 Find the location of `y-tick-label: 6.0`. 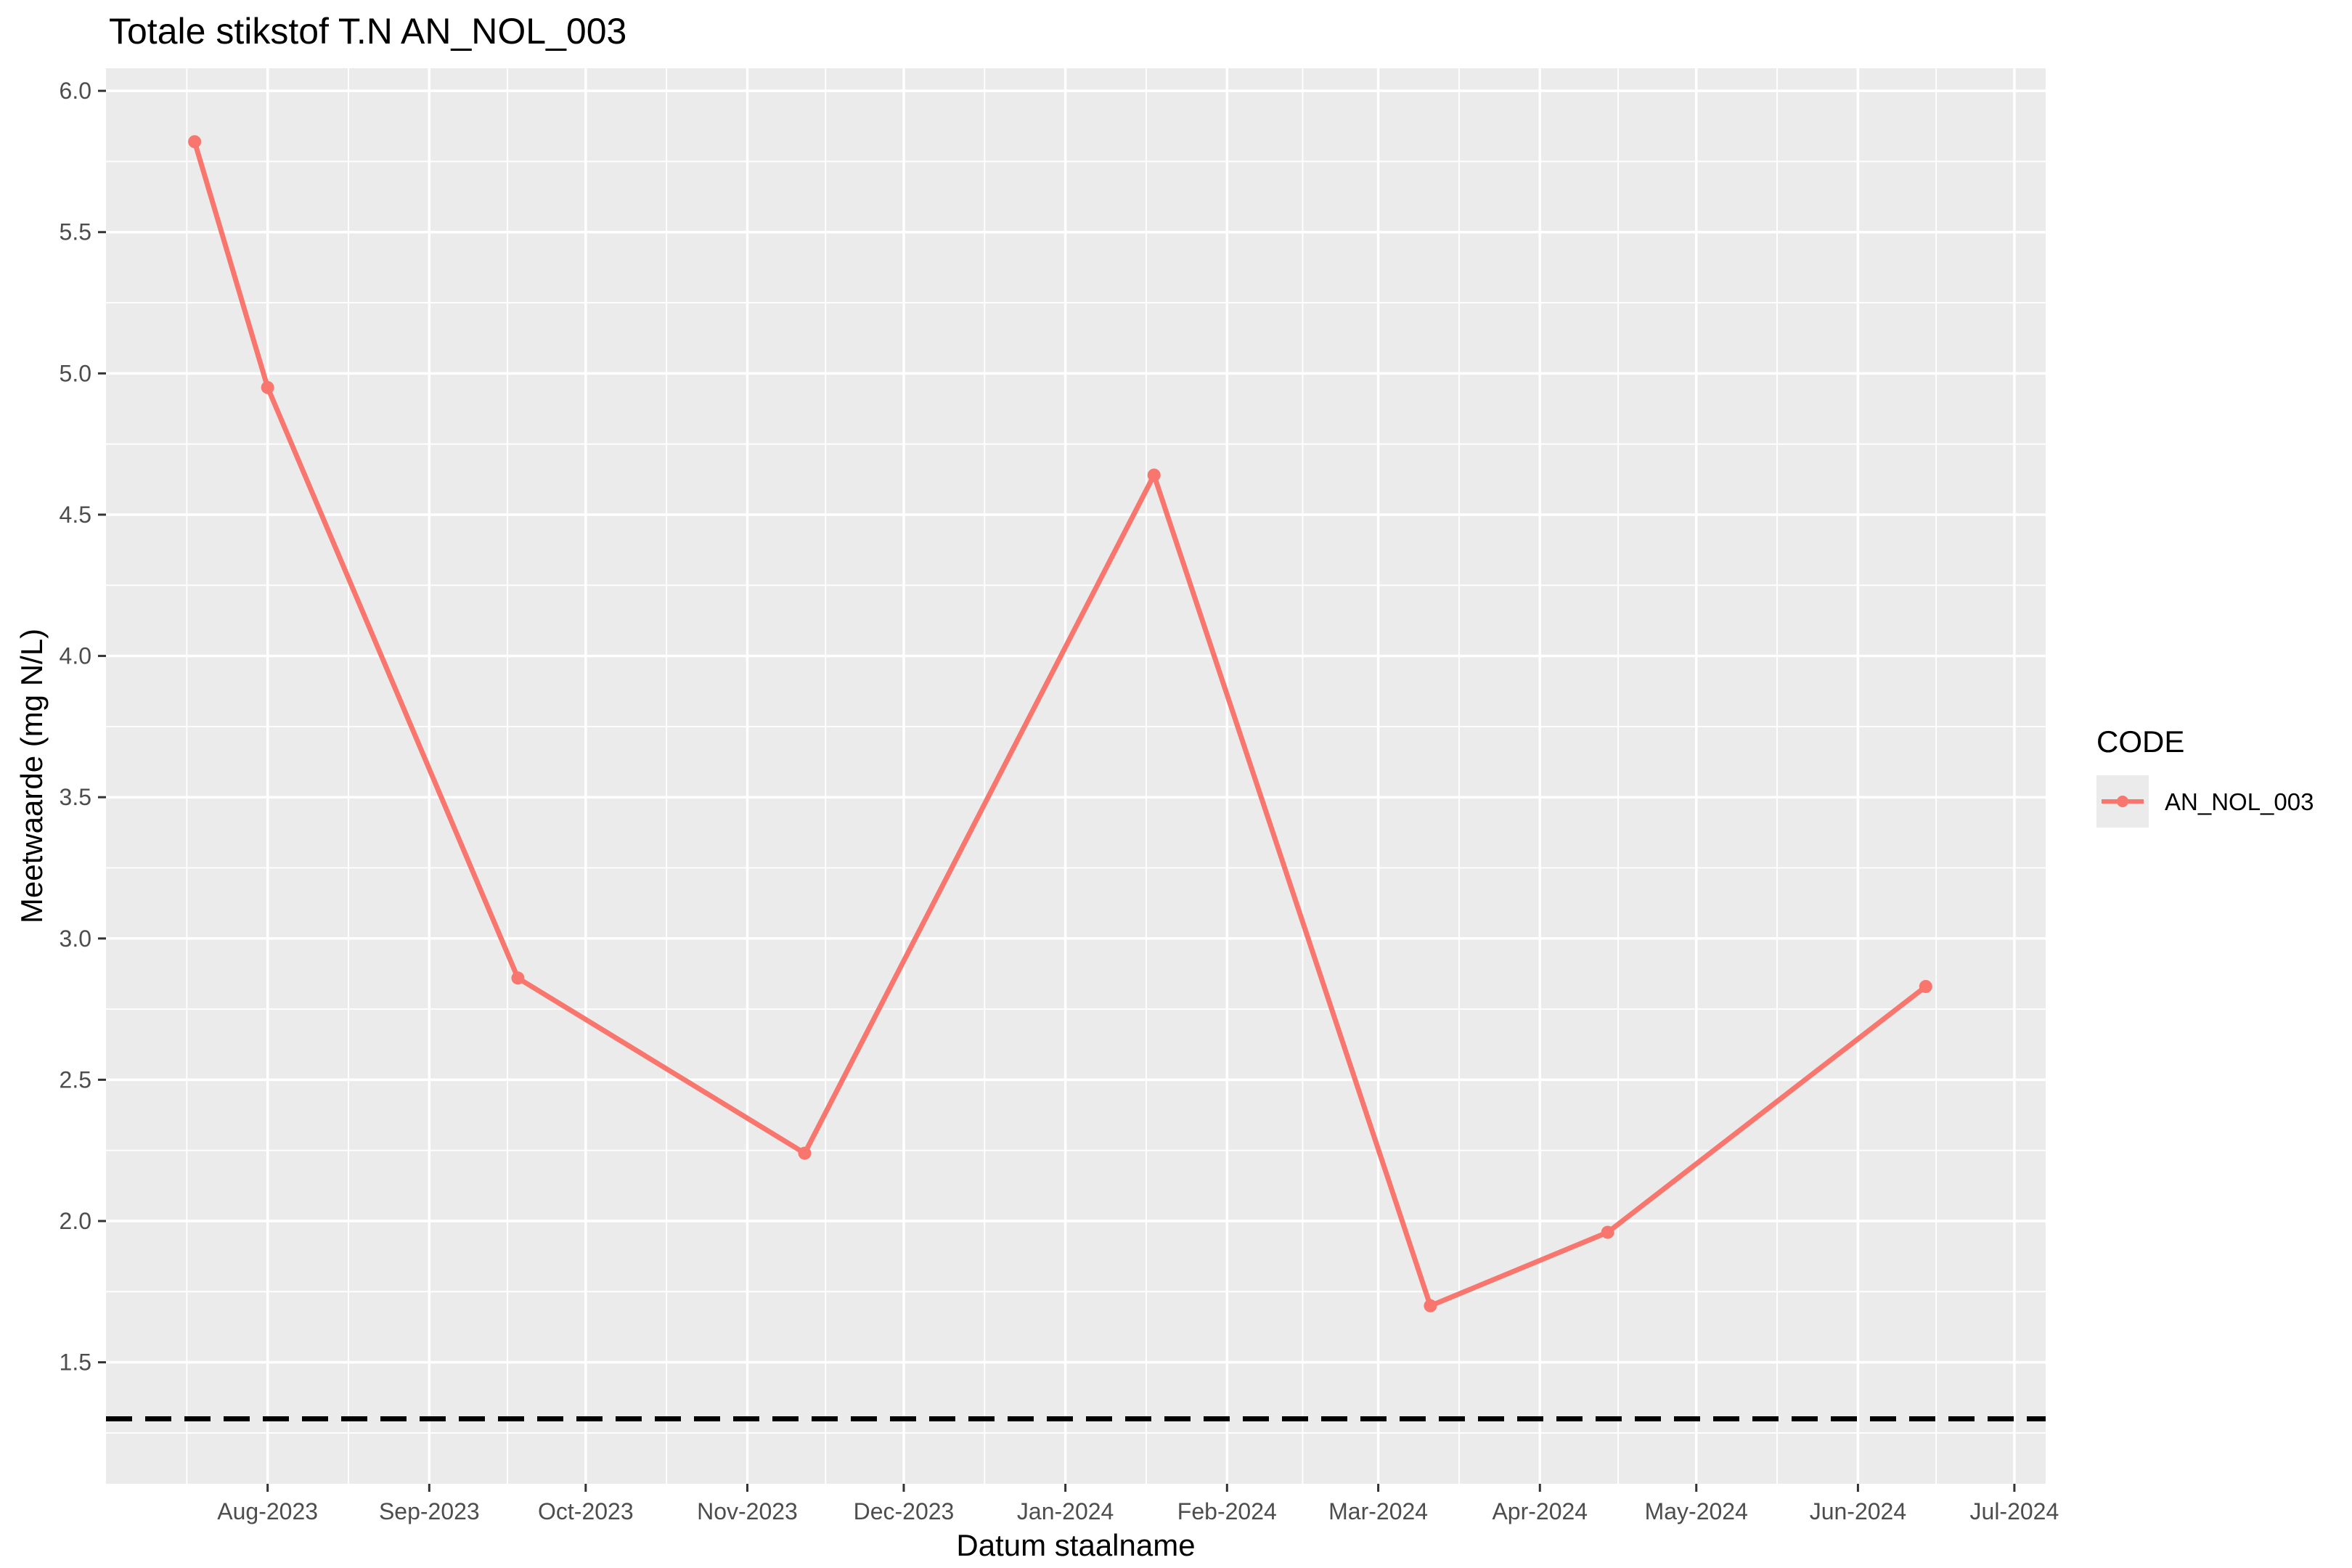

y-tick-label: 6.0 is located at coordinates (76, 91).